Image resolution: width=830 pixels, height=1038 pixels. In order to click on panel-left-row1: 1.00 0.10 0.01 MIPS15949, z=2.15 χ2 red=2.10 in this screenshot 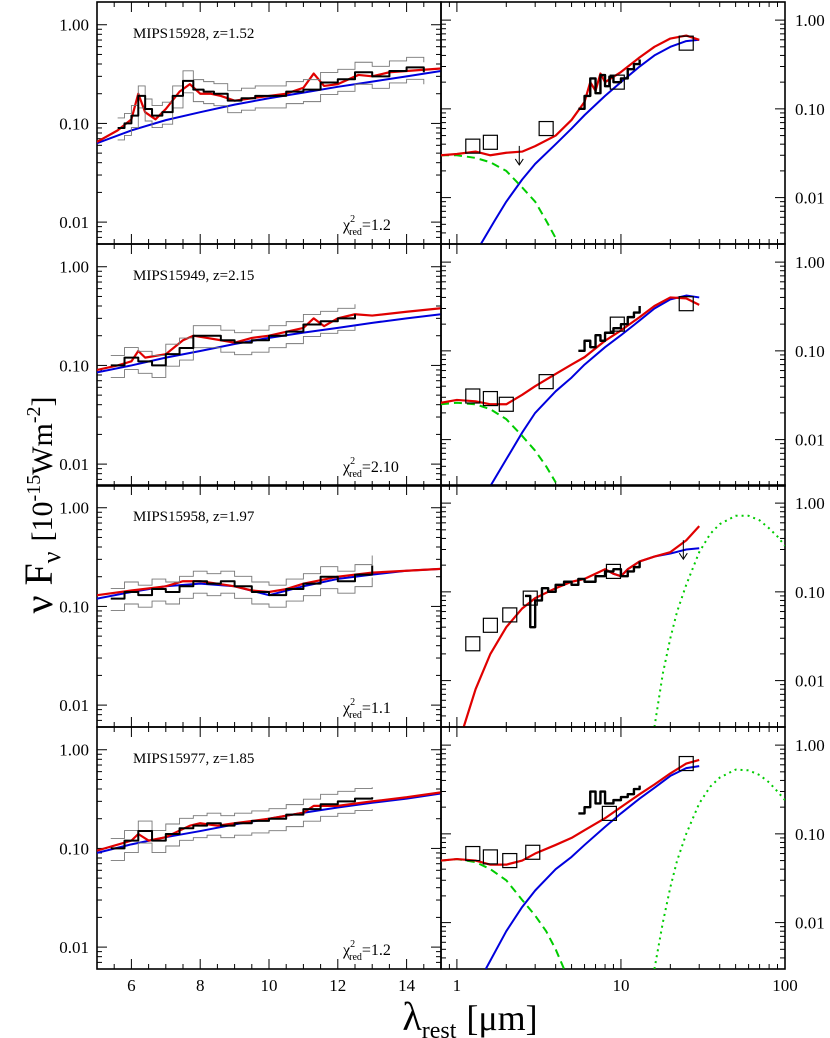, I will do `click(250, 365)`.